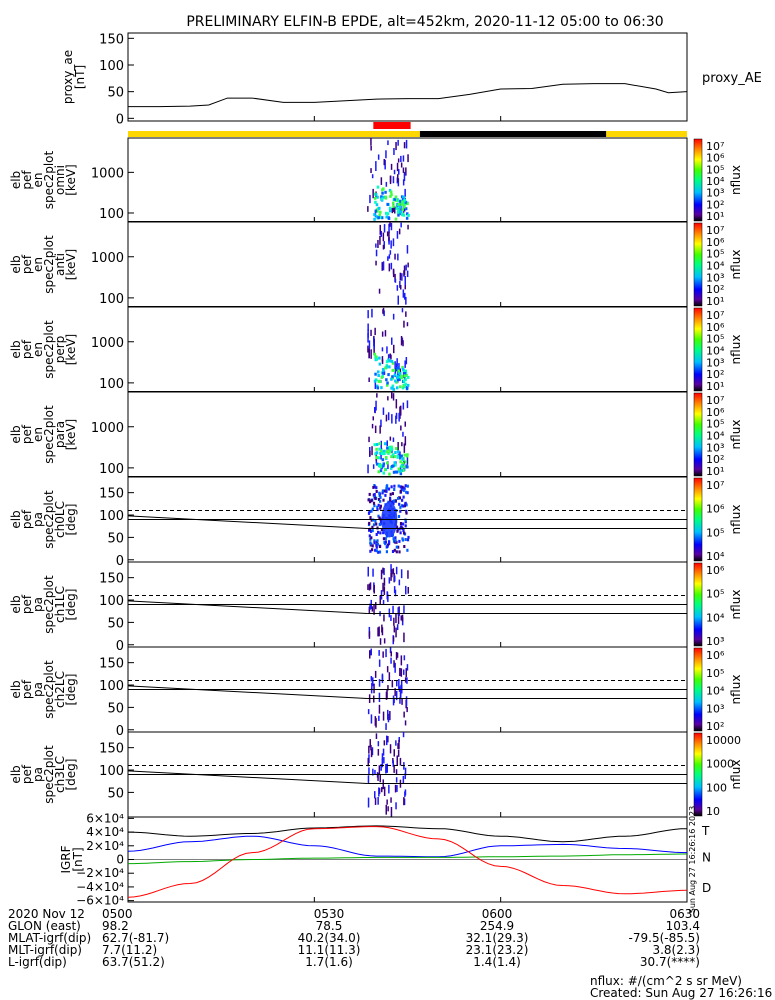 The image size is (775, 1000). I want to click on footer-row-value: 3.8(2.3), so click(676, 950).